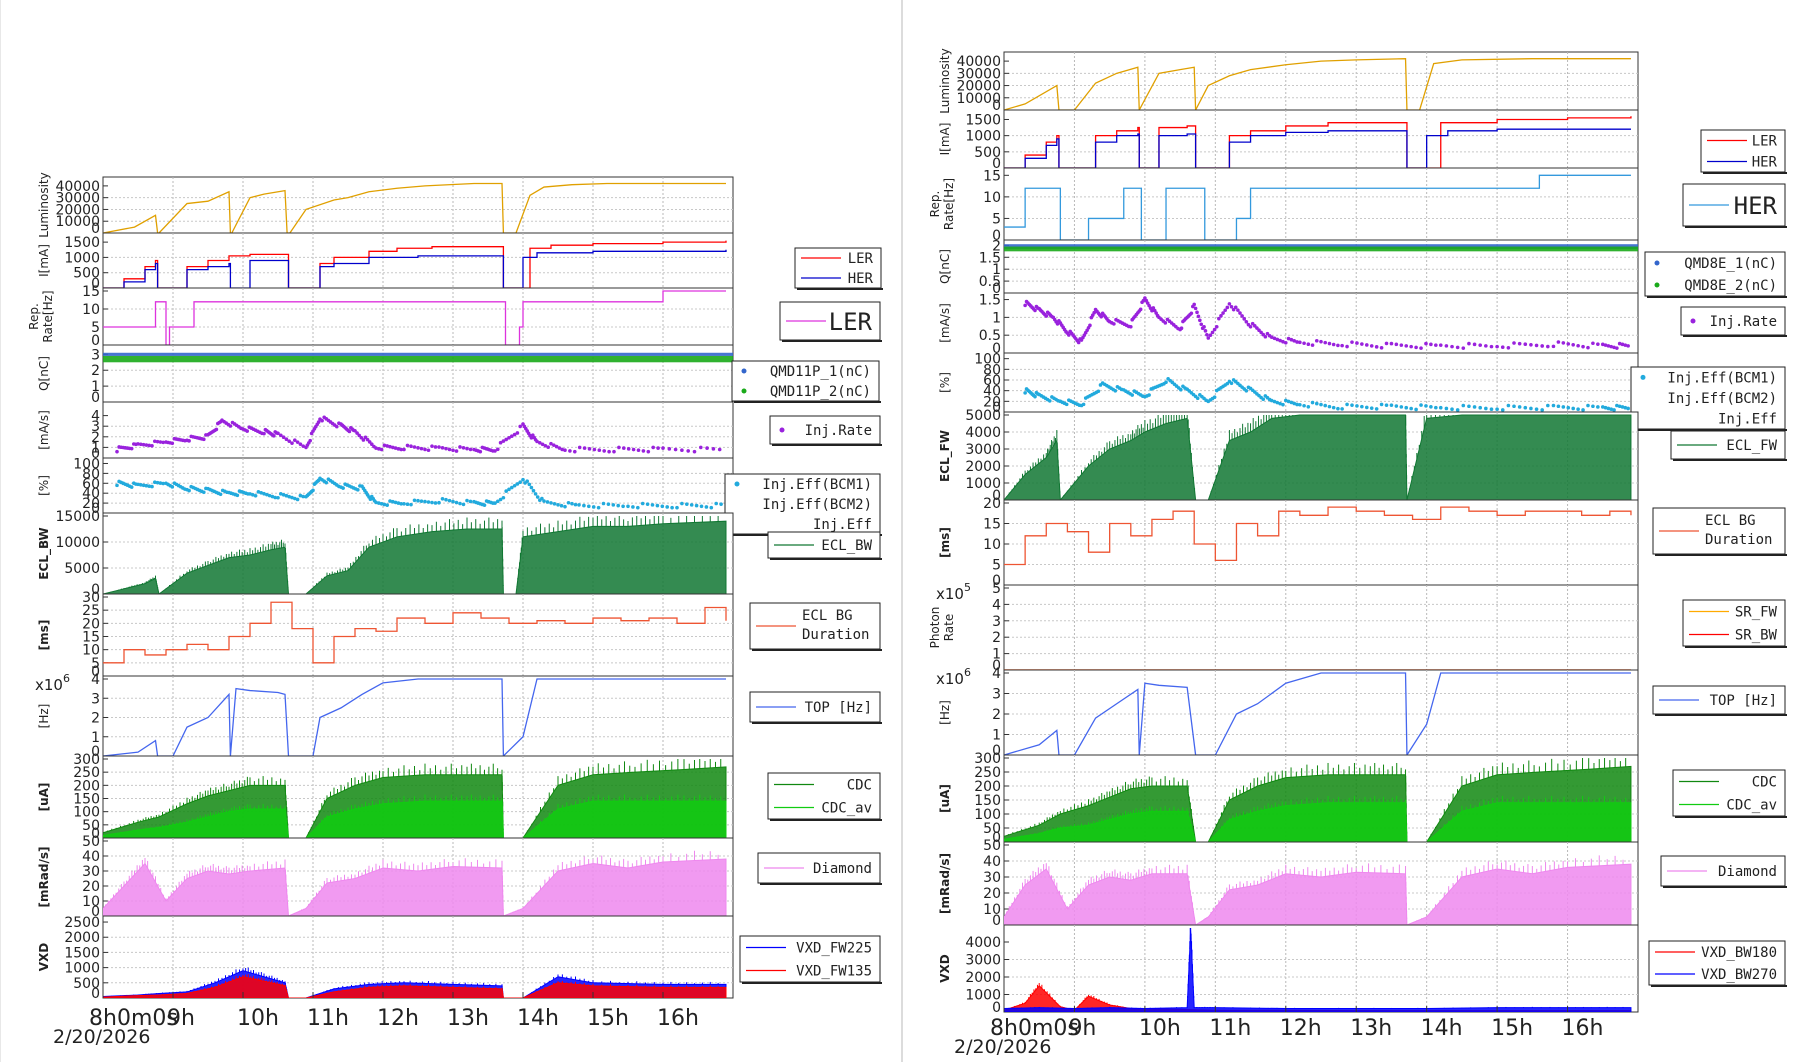 This screenshot has height=1062, width=1806. What do you see at coordinates (935, 628) in the screenshot?
I see `y-axis-label: Photon` at bounding box center [935, 628].